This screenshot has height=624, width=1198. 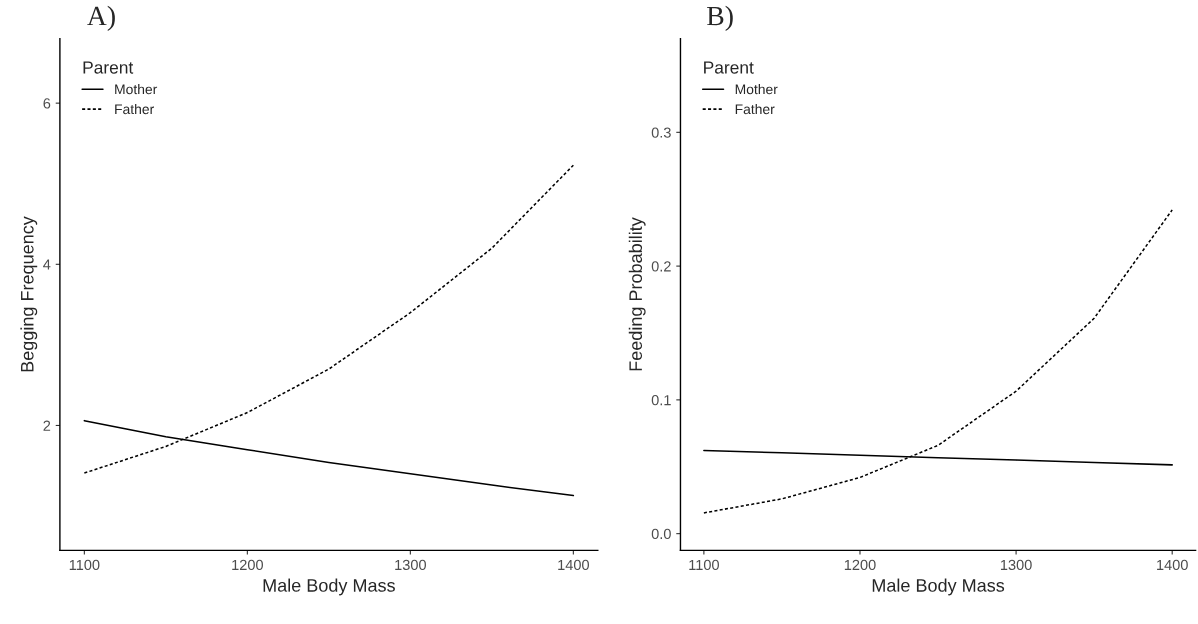 I want to click on y-tick-label: 0.1, so click(x=661, y=400).